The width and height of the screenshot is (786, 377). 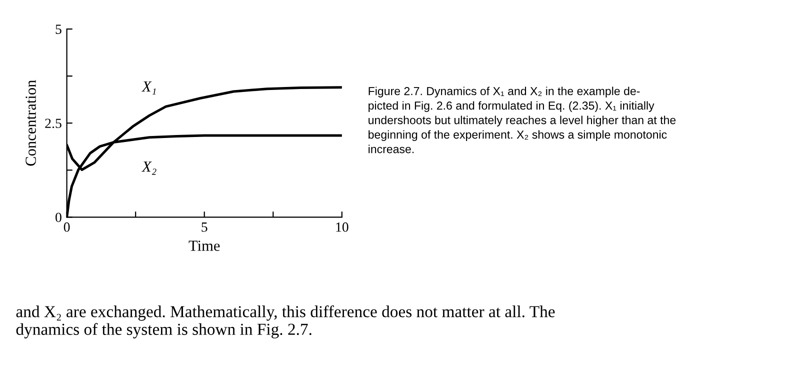 I want to click on x-axis-title: Time, so click(x=204, y=245).